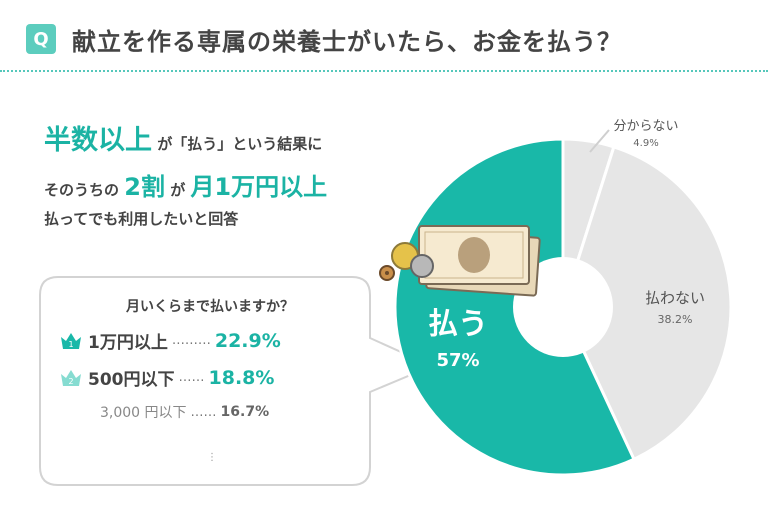  What do you see at coordinates (406, 261) in the screenshot?
I see `coins-icon` at bounding box center [406, 261].